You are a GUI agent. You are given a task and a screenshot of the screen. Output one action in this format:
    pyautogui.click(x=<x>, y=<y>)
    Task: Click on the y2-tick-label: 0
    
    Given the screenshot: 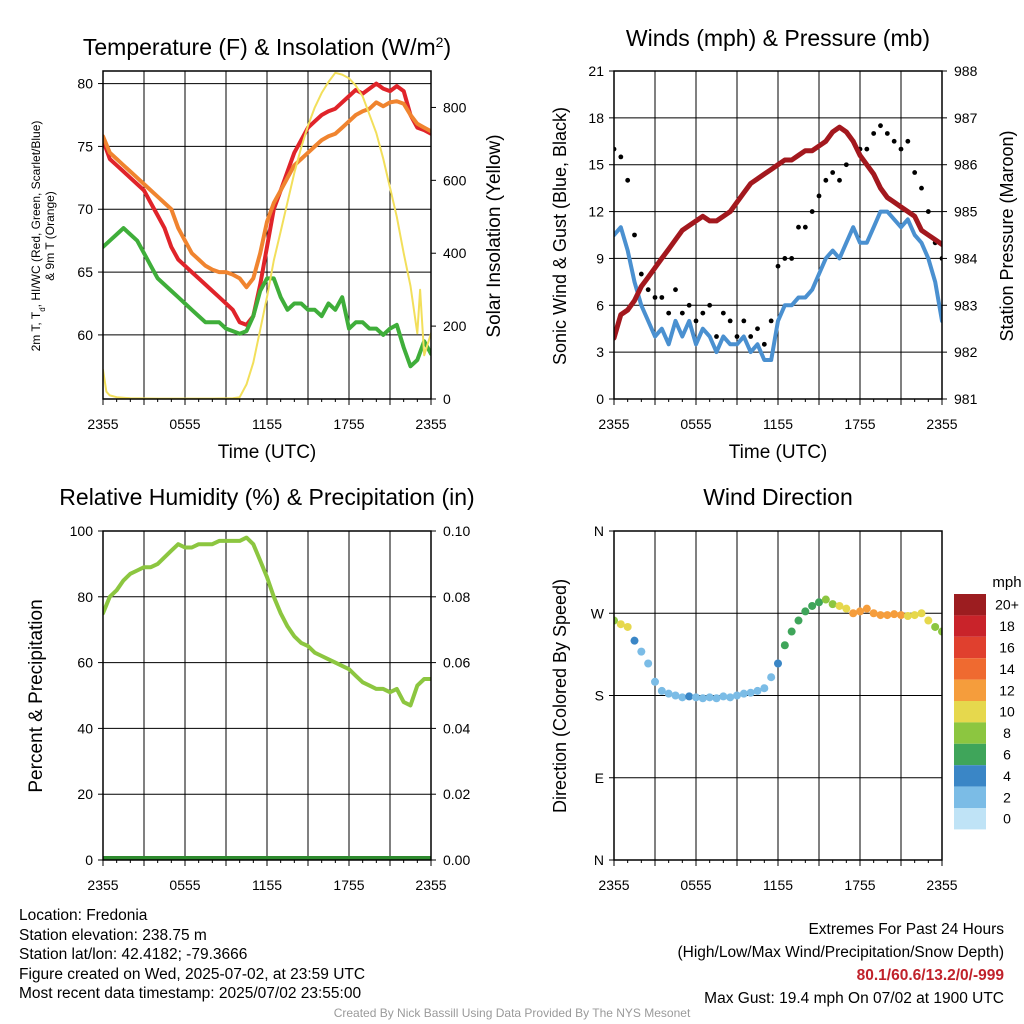 What is the action you would take?
    pyautogui.click(x=447, y=399)
    